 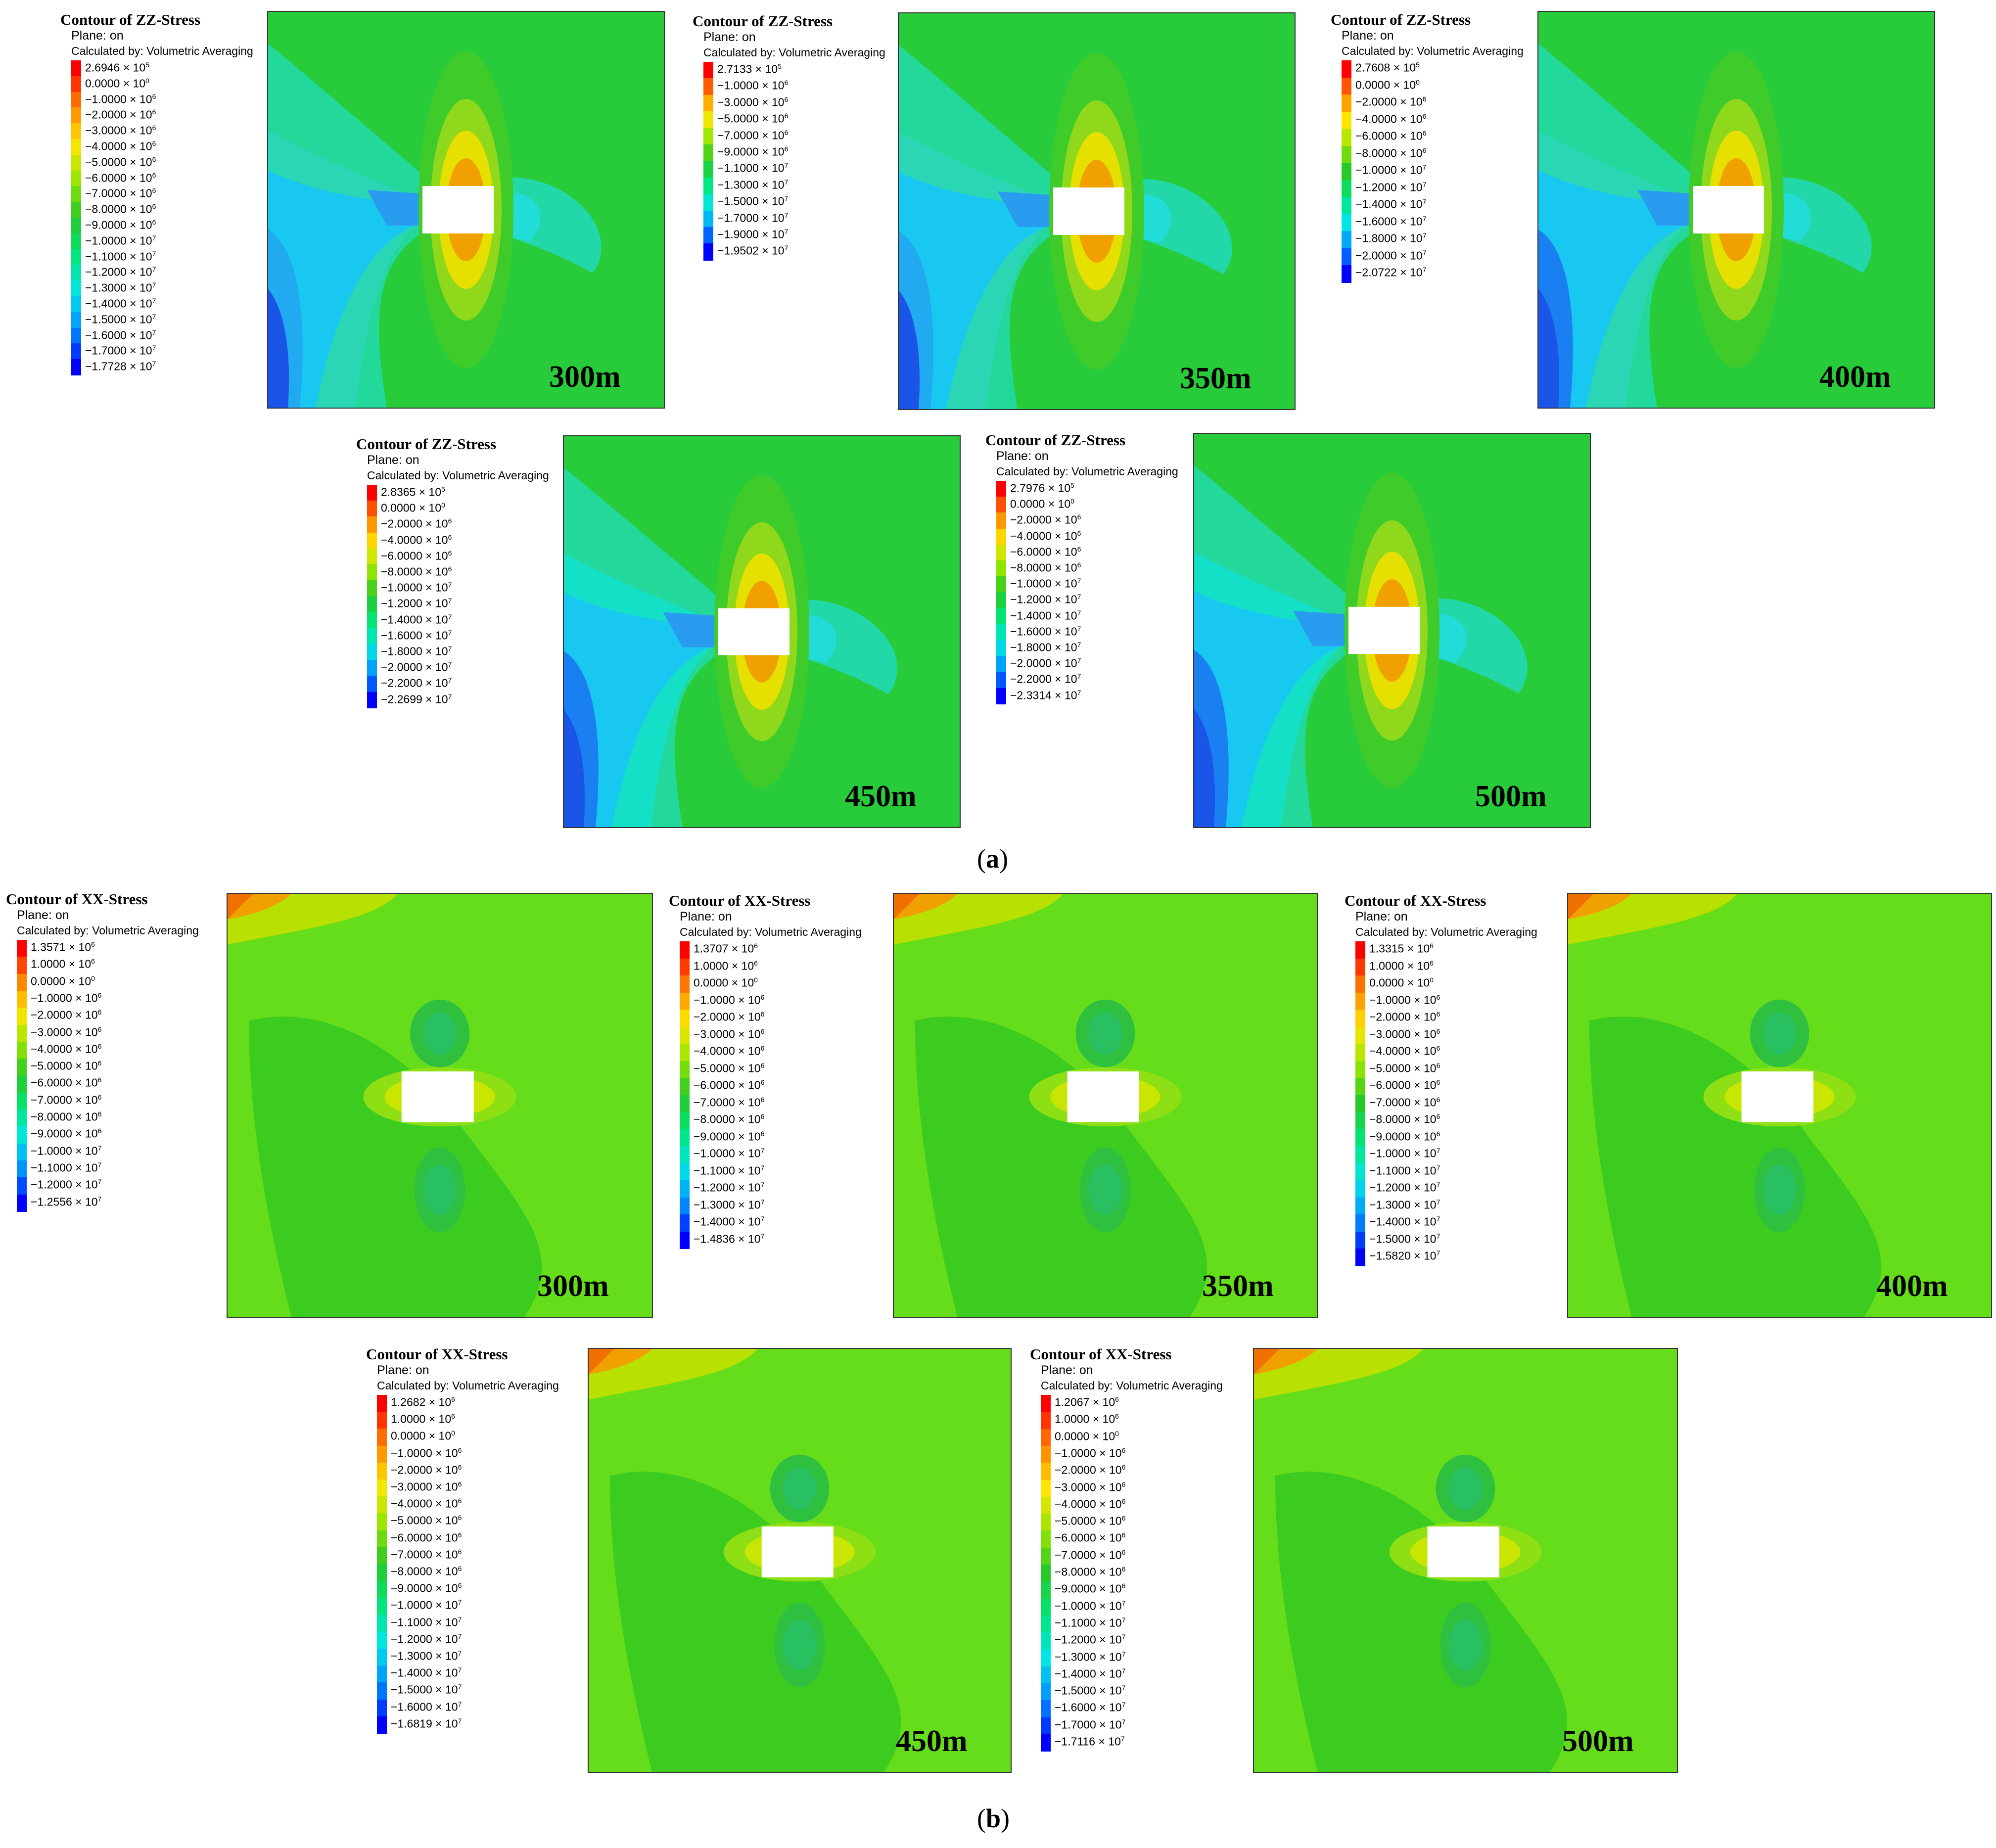 I want to click on zz-legend-value: −4.0000 × 10⁶, so click(x=1045, y=536).